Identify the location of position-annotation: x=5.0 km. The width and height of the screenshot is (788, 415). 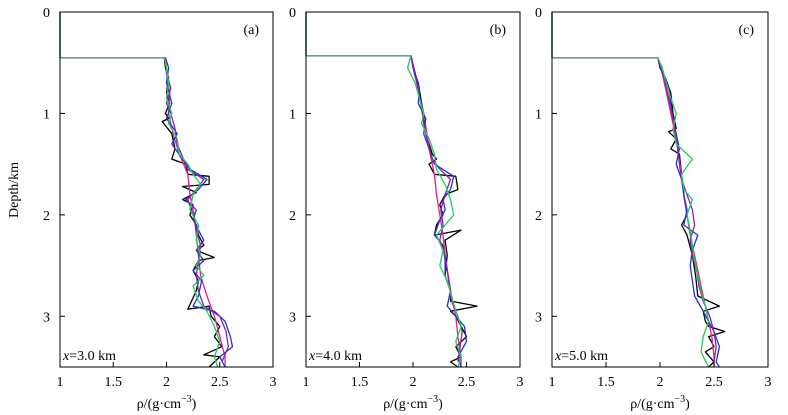
(581, 356).